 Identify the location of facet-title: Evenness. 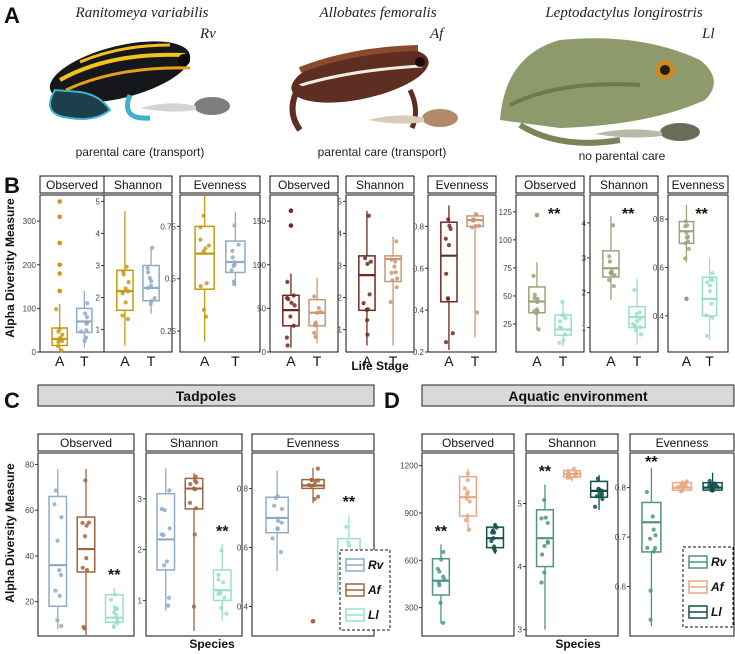
(462, 185).